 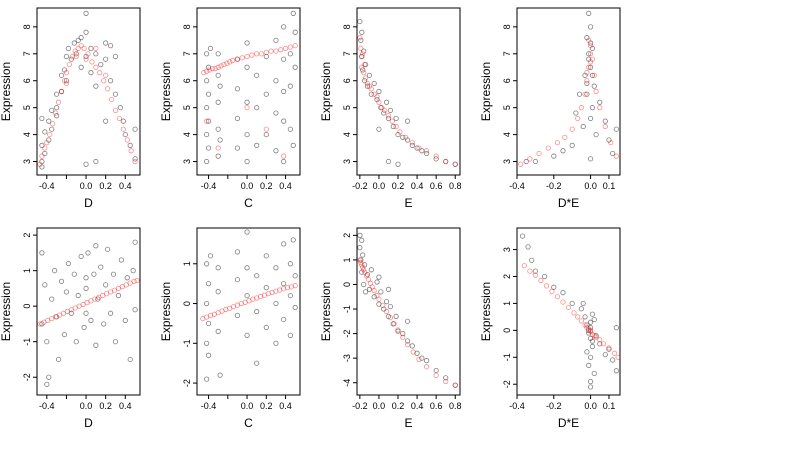 What do you see at coordinates (70, 328) in the screenshot?
I see `scatter-panel-5: -0.4 0.0 0.2 0.4 -2 -1 0 1 2 D Expression` at bounding box center [70, 328].